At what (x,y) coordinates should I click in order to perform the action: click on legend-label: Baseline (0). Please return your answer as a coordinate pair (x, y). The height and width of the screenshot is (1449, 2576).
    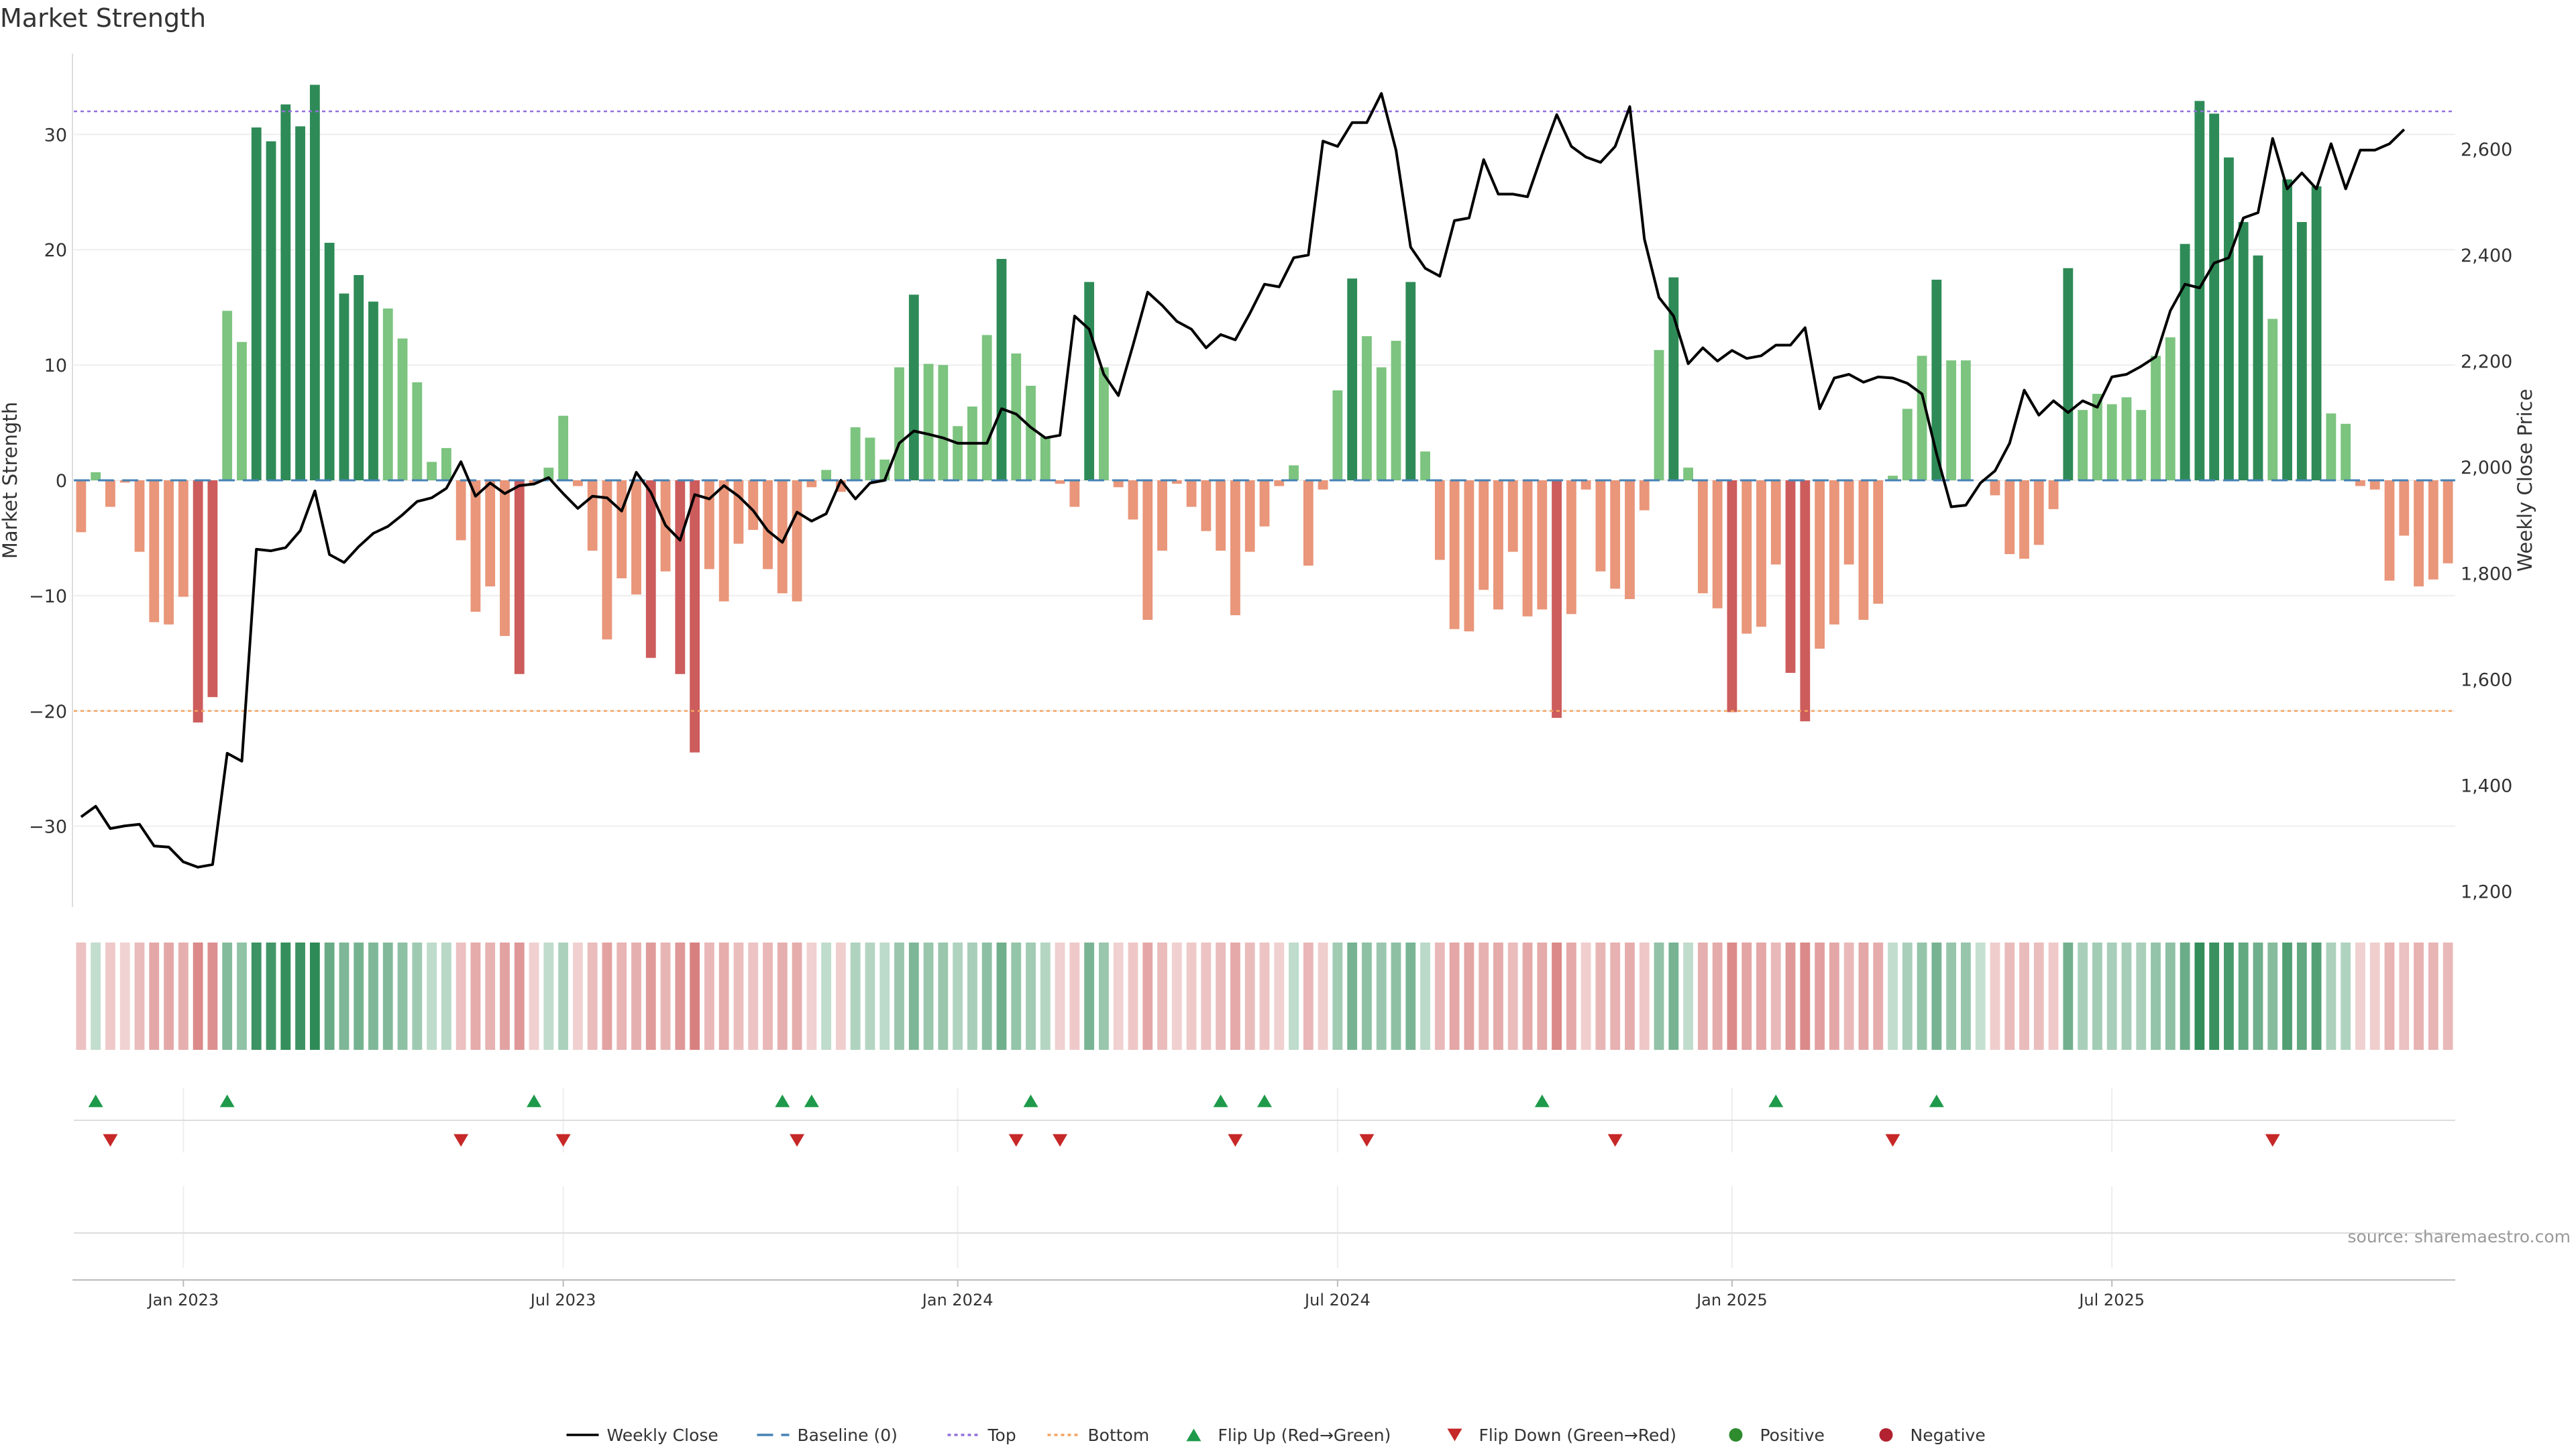
    Looking at the image, I should click on (848, 1435).